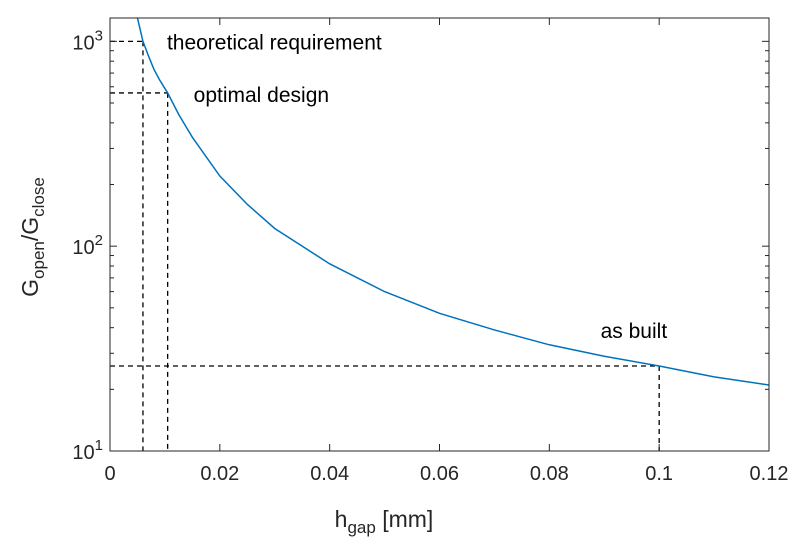 The image size is (805, 545). What do you see at coordinates (87, 40) in the screenshot?
I see `y-tick-label: 10³` at bounding box center [87, 40].